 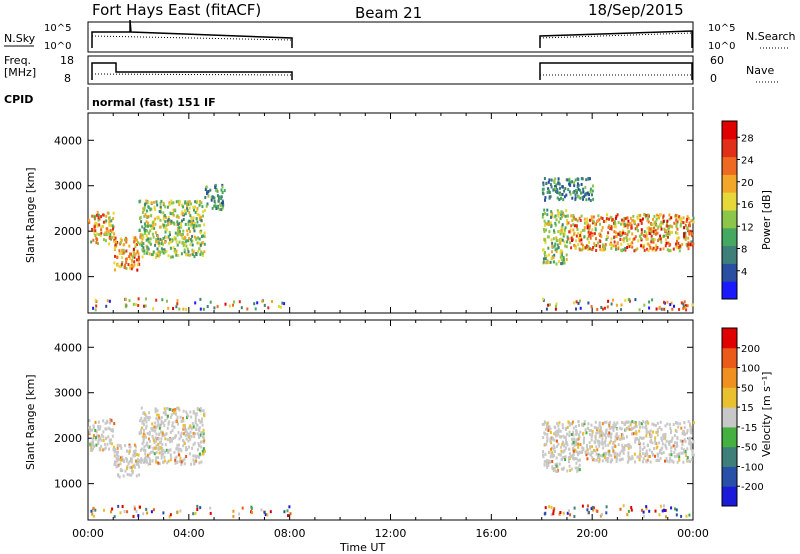 What do you see at coordinates (721, 28) in the screenshot?
I see `nsearch-tick-top: 10^5` at bounding box center [721, 28].